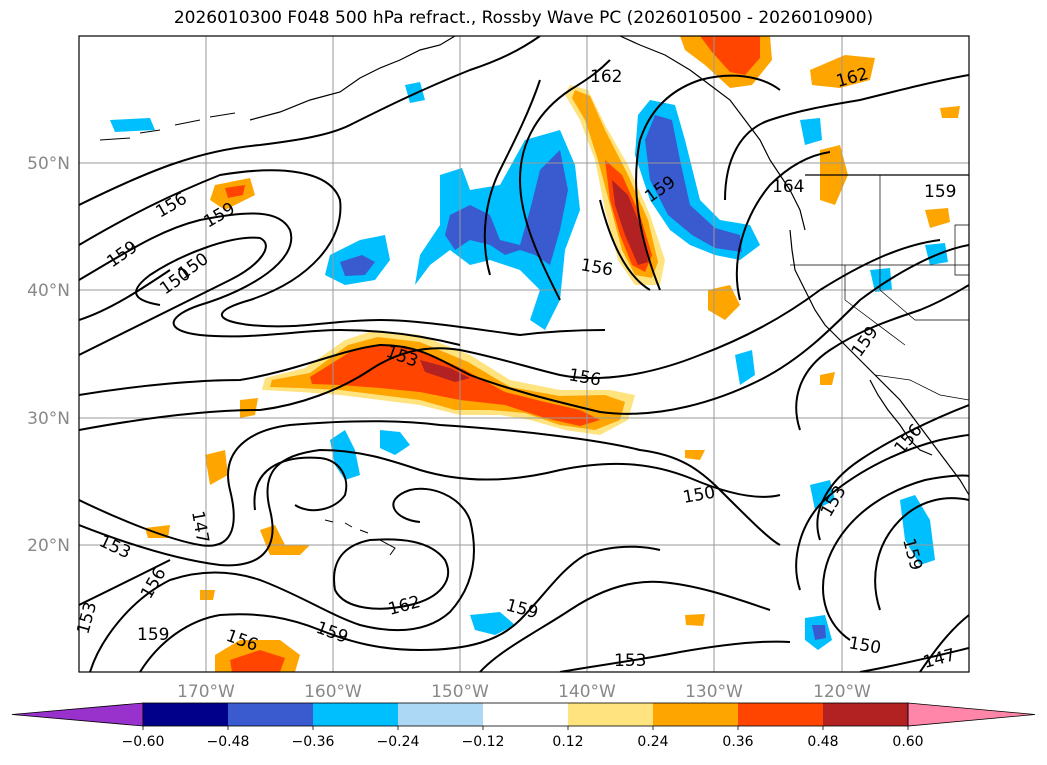 Image resolution: width=1047 pixels, height=765 pixels. I want to click on lon-label: 160°W, so click(333, 692).